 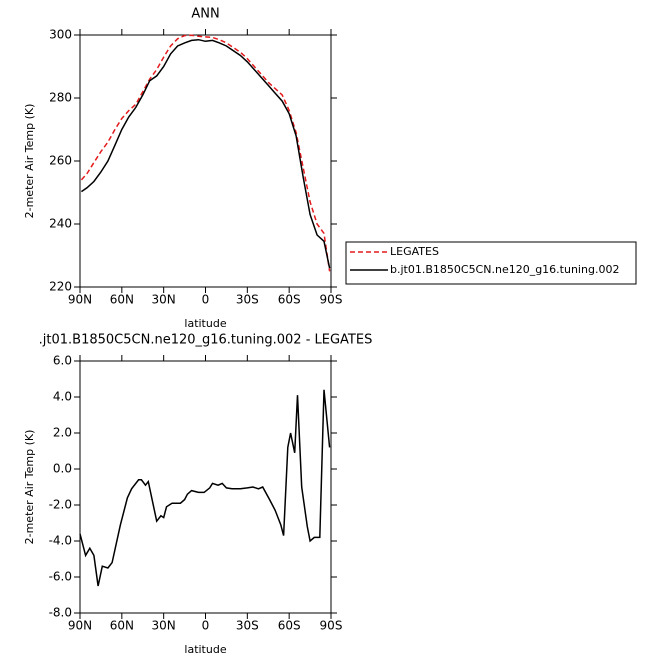 What do you see at coordinates (62, 469) in the screenshot?
I see `y-tick-label: 0.0` at bounding box center [62, 469].